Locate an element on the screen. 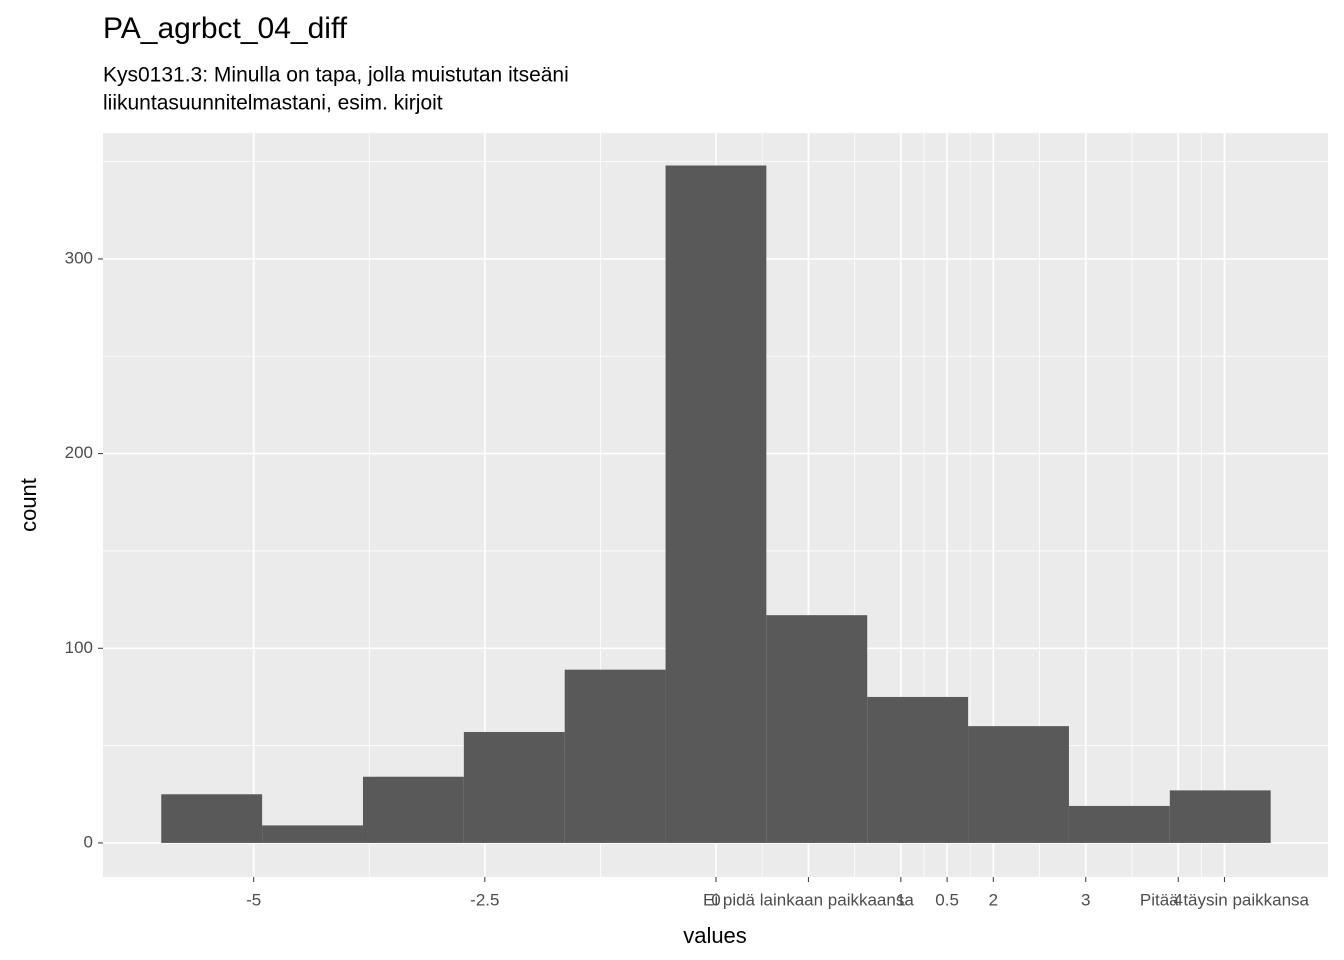 Image resolution: width=1344 pixels, height=960 pixels. y-tick-label: 300 is located at coordinates (79, 257).